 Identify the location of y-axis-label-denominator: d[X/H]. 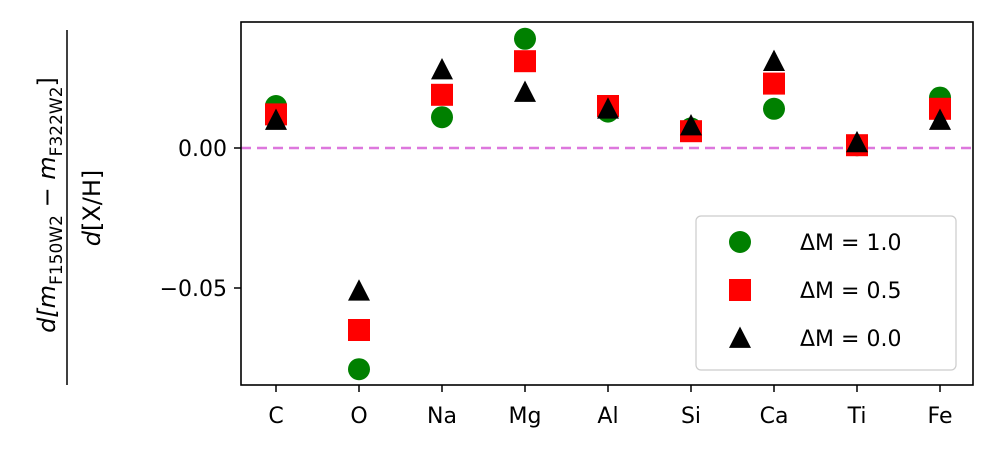
(92, 208).